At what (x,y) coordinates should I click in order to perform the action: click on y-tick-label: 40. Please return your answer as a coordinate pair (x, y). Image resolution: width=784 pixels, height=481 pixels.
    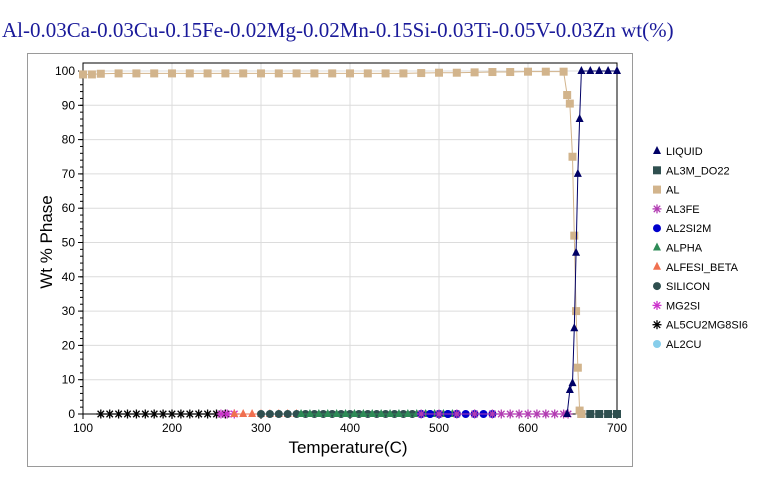
    Looking at the image, I should click on (69, 277).